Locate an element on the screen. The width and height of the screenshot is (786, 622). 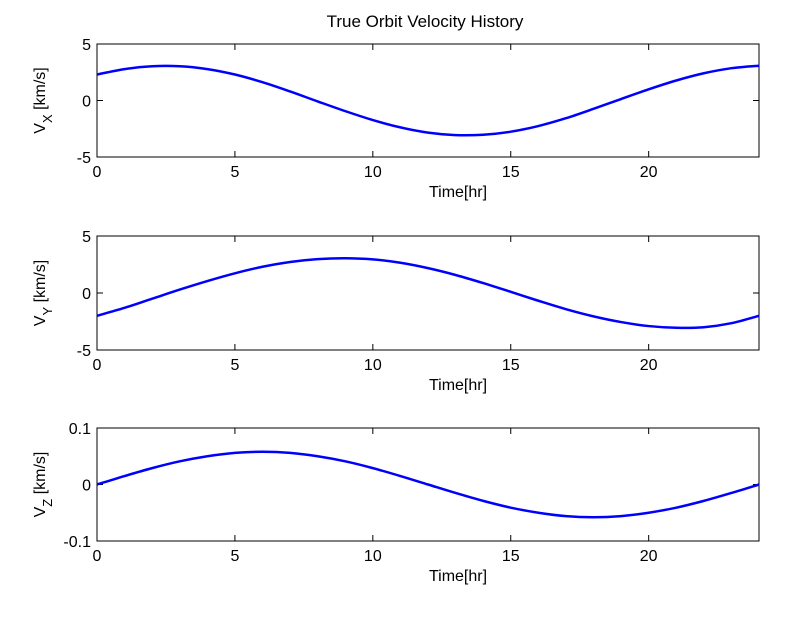
figure-title: True Orbit Velocity History is located at coordinates (425, 21).